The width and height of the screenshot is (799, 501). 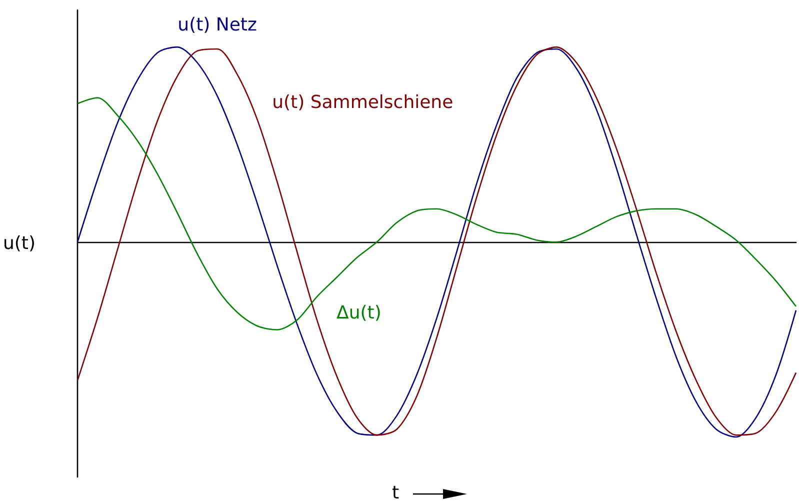 What do you see at coordinates (363, 103) in the screenshot?
I see `series-label: u(t) Sammelschiene` at bounding box center [363, 103].